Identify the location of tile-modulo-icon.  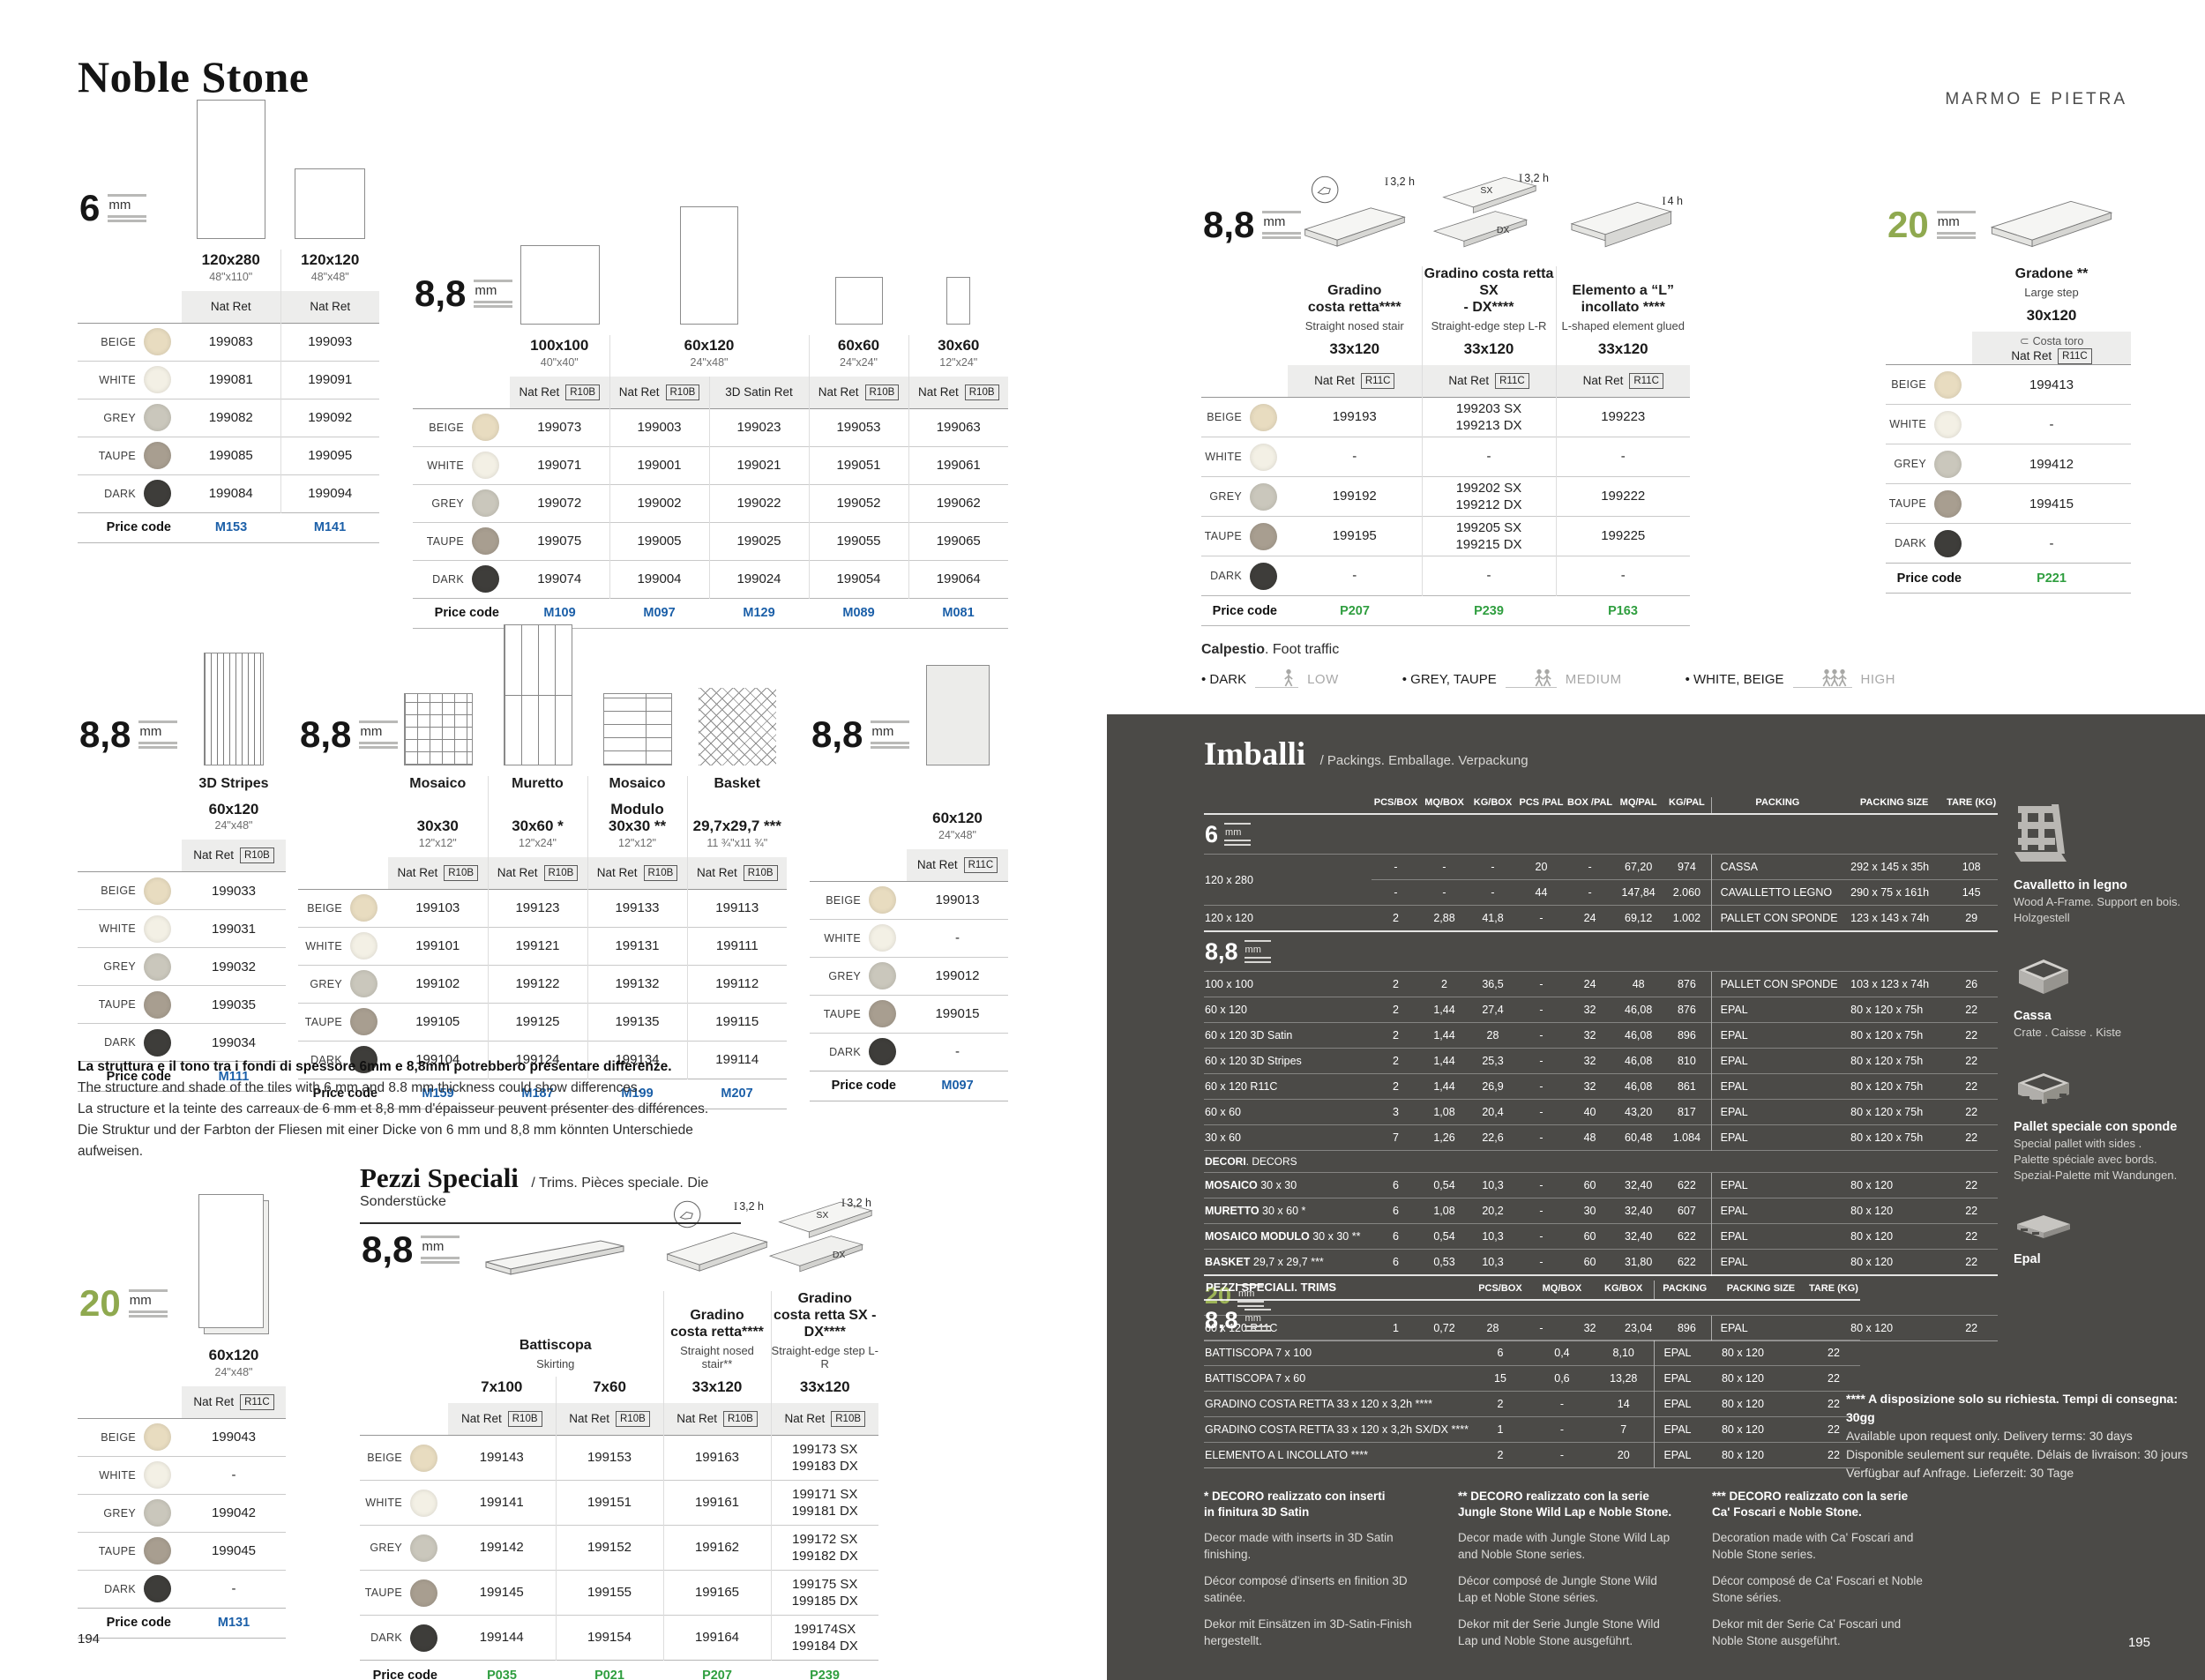
(637, 729).